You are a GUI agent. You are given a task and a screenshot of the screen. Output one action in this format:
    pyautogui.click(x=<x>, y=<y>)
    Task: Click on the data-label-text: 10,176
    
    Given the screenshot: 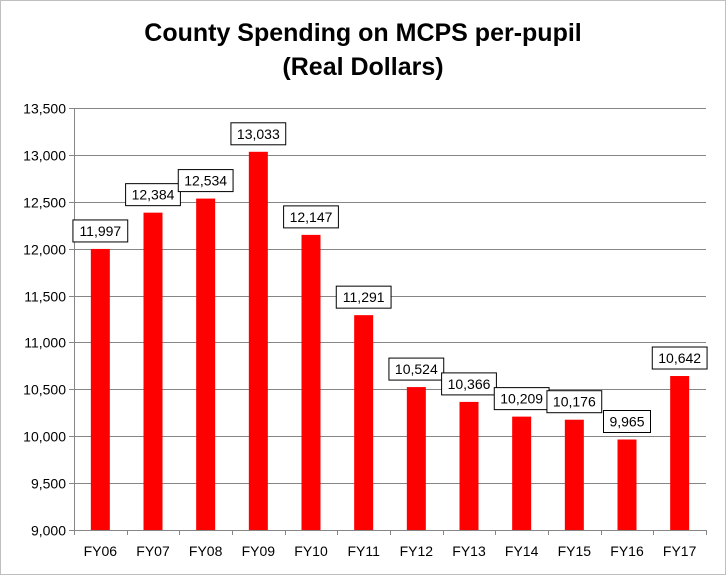 What is the action you would take?
    pyautogui.click(x=574, y=402)
    